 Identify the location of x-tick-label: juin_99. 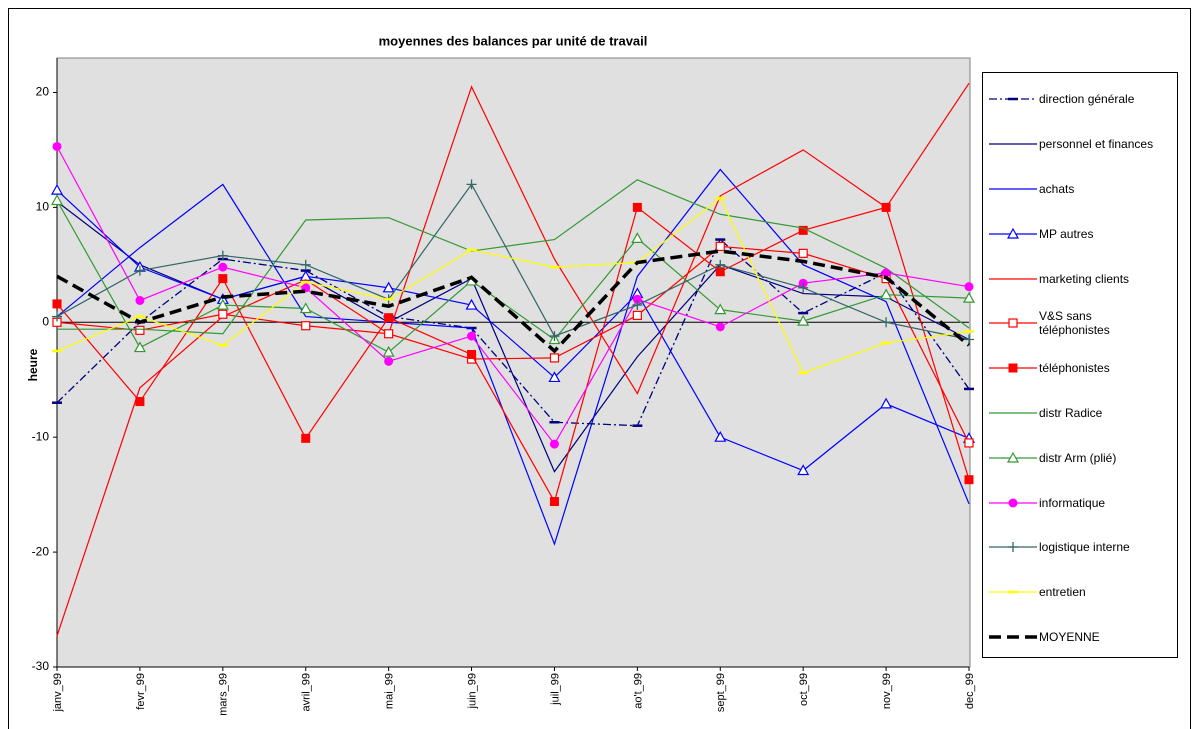
(472, 691).